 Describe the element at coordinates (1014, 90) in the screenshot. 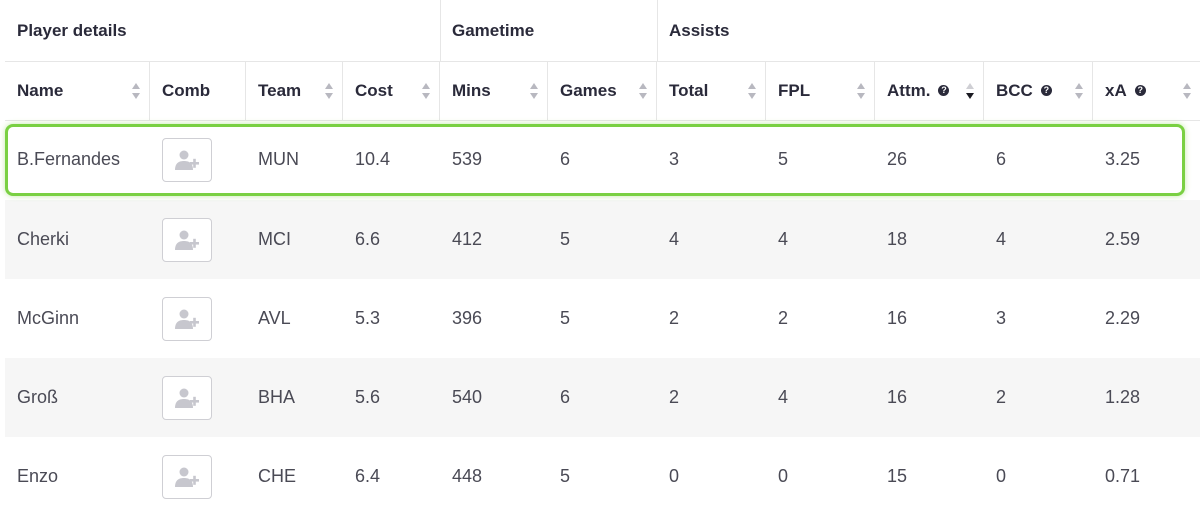

I see `column-header-label: BCC` at that location.